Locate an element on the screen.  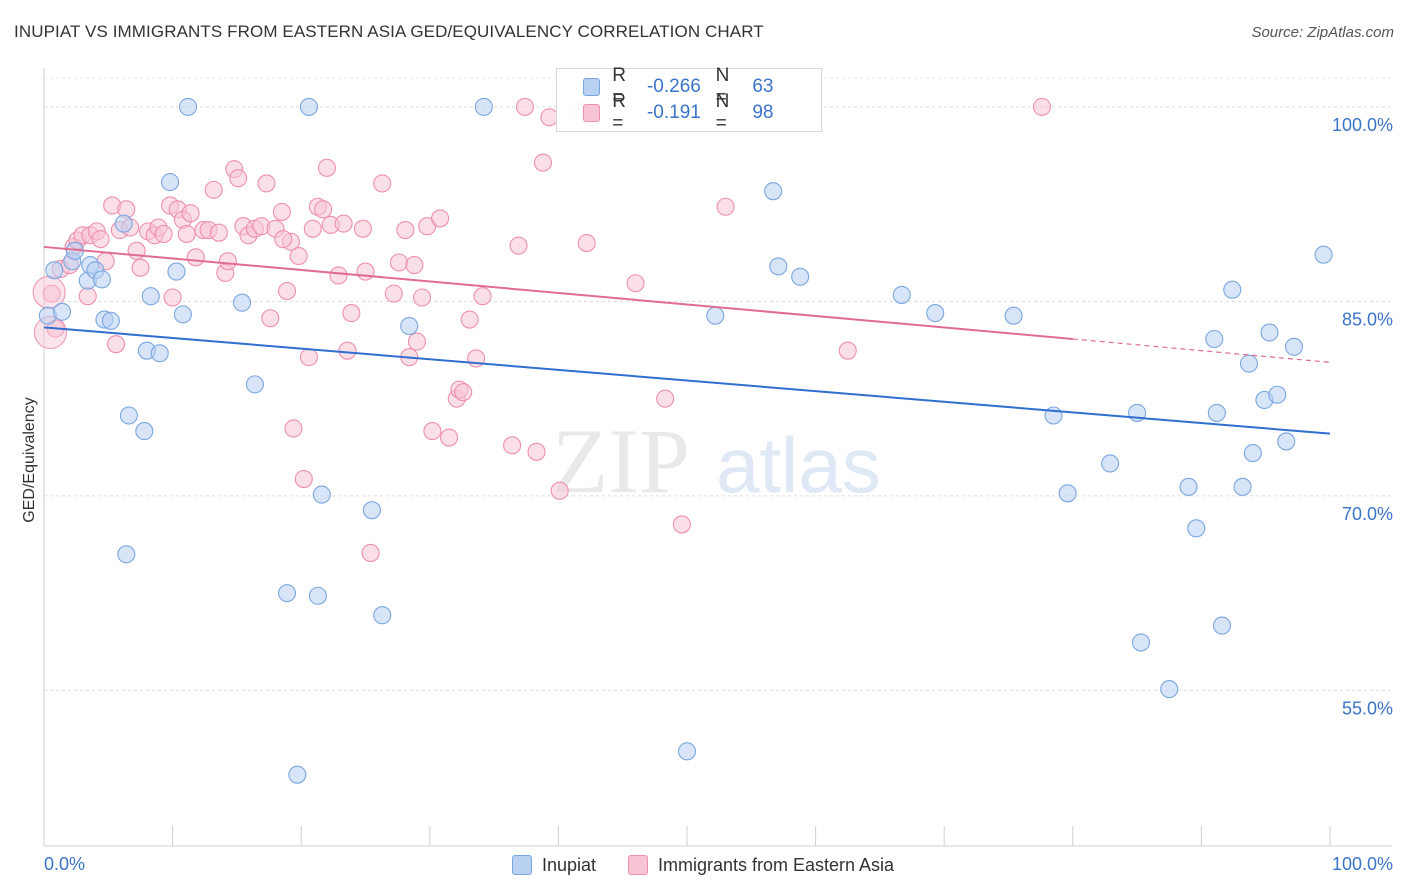
y-tick-label: 100.0% is located at coordinates (1362, 125).